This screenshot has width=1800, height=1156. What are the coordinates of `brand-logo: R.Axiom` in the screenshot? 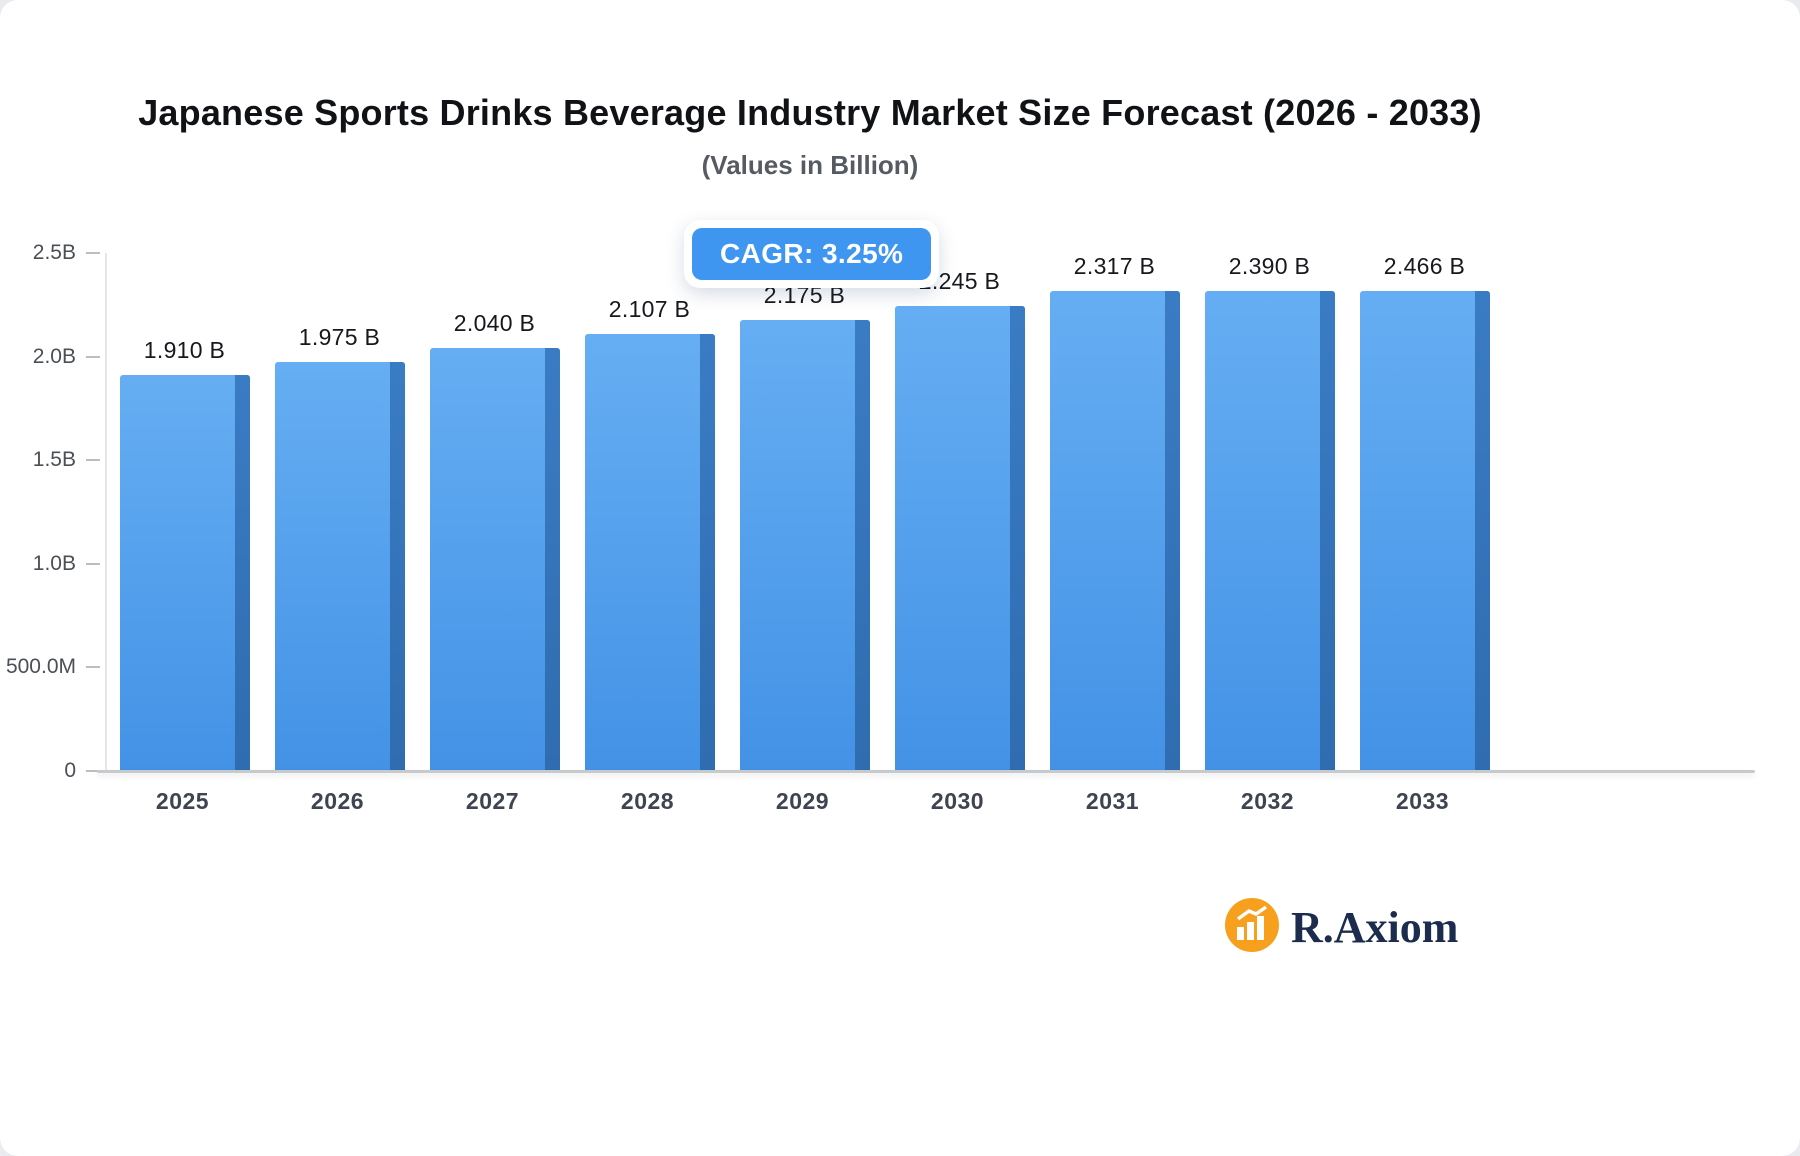 It's located at (1341, 927).